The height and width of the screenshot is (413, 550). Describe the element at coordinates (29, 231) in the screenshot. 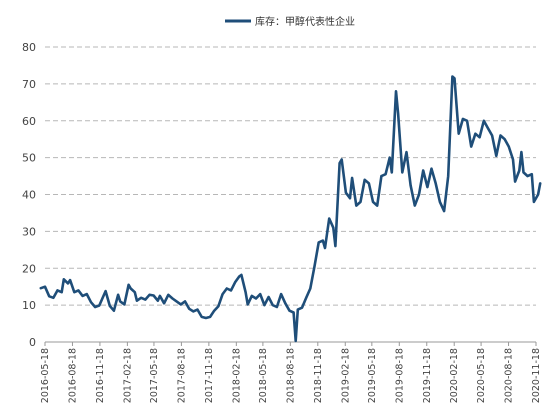

I see `y-tick-label: 30` at that location.